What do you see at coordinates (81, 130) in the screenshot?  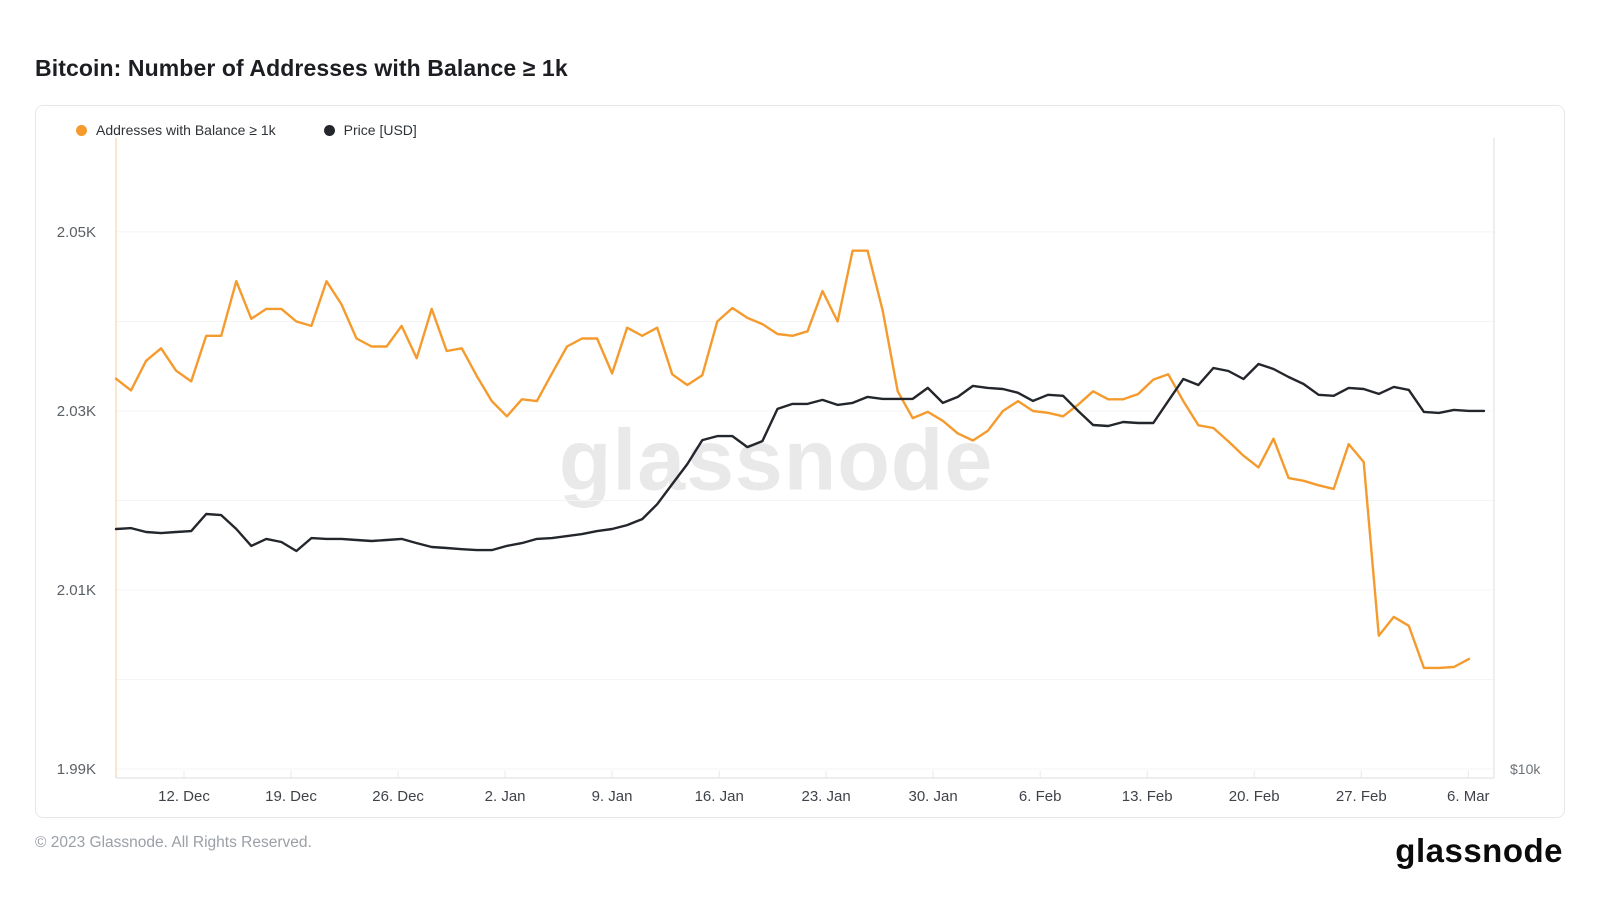 I see `addresses-series-dot-icon` at bounding box center [81, 130].